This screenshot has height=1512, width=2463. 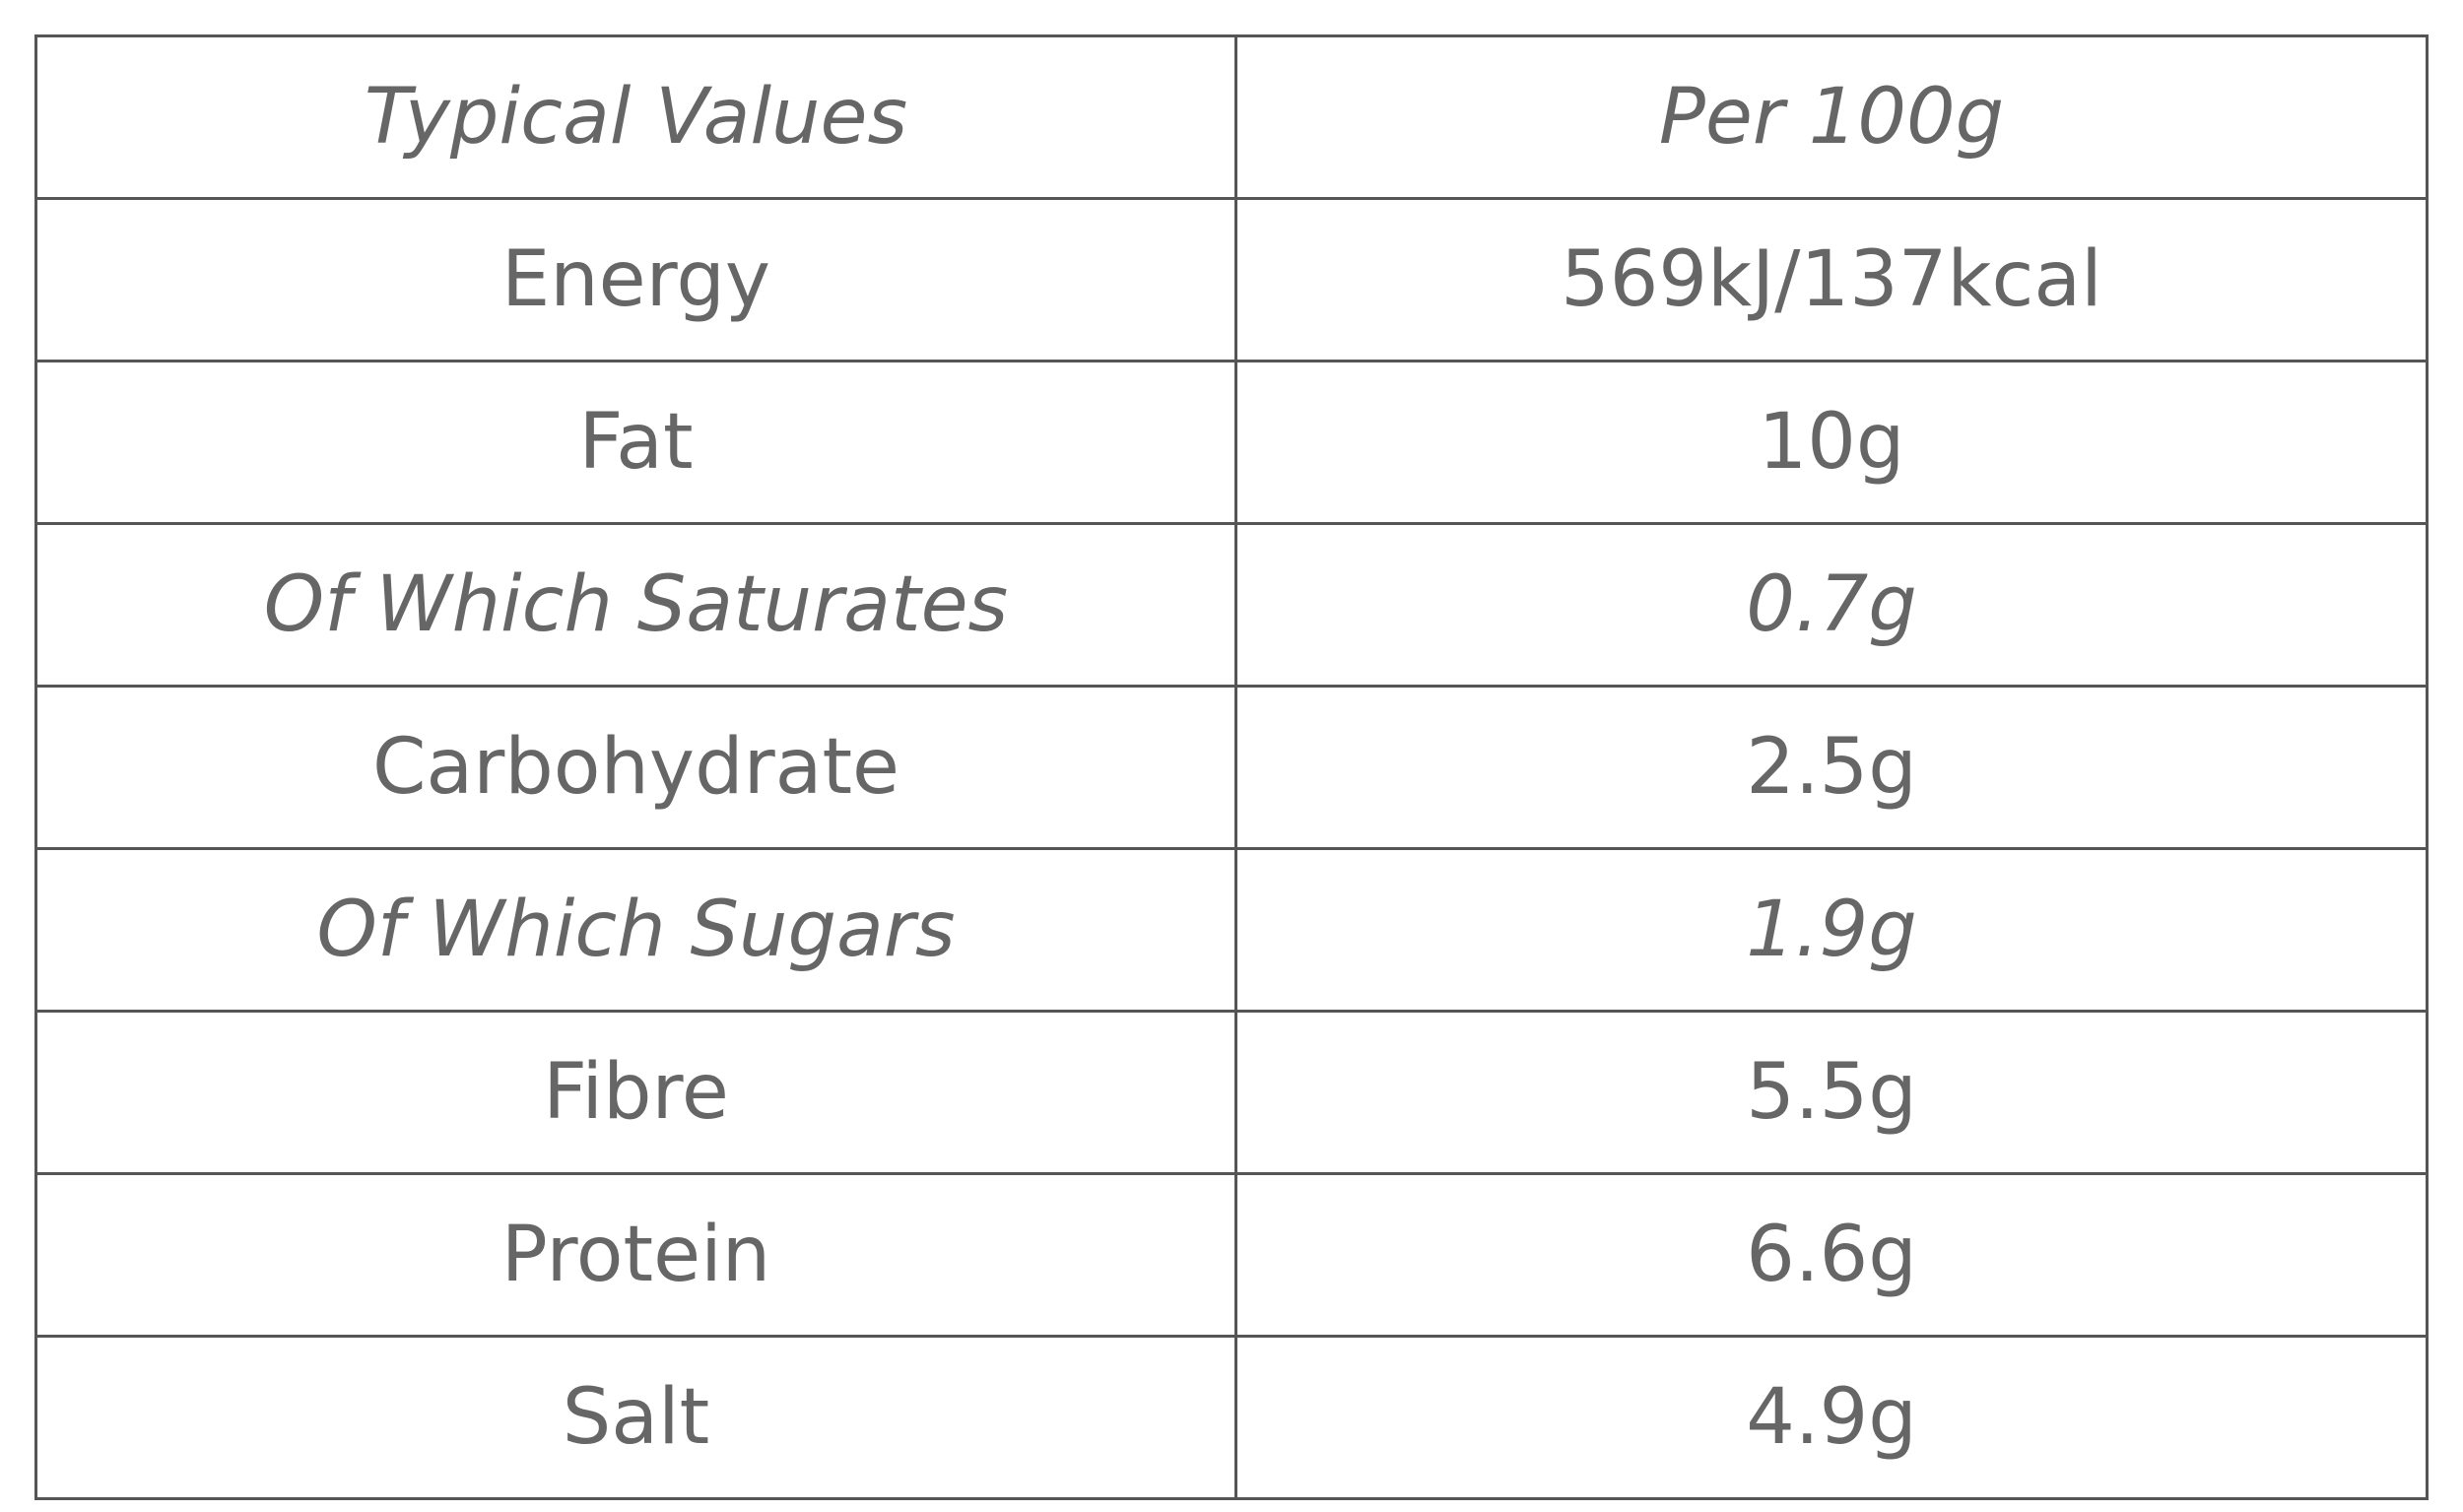 I want to click on header-cell: Typical Values, so click(x=635, y=117).